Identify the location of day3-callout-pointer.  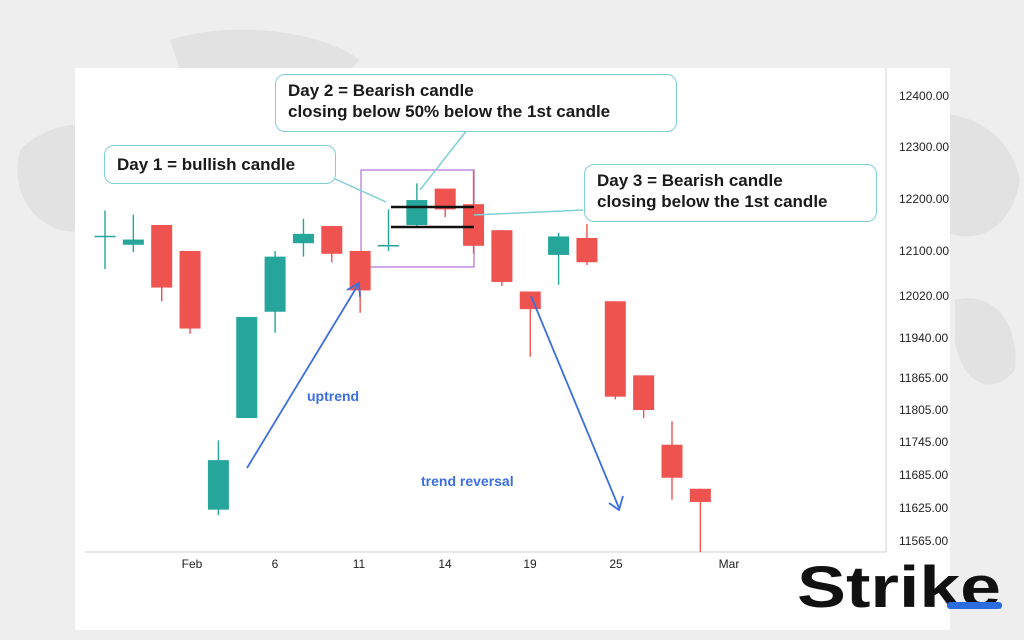
(528, 212).